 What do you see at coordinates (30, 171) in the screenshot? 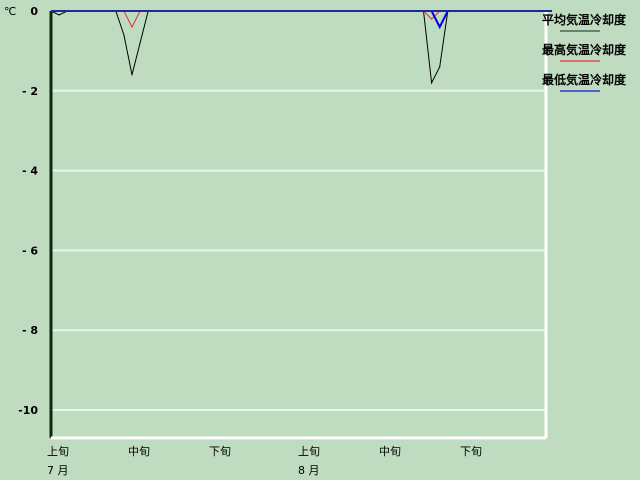
I see `y-tick-label: - 4` at bounding box center [30, 171].